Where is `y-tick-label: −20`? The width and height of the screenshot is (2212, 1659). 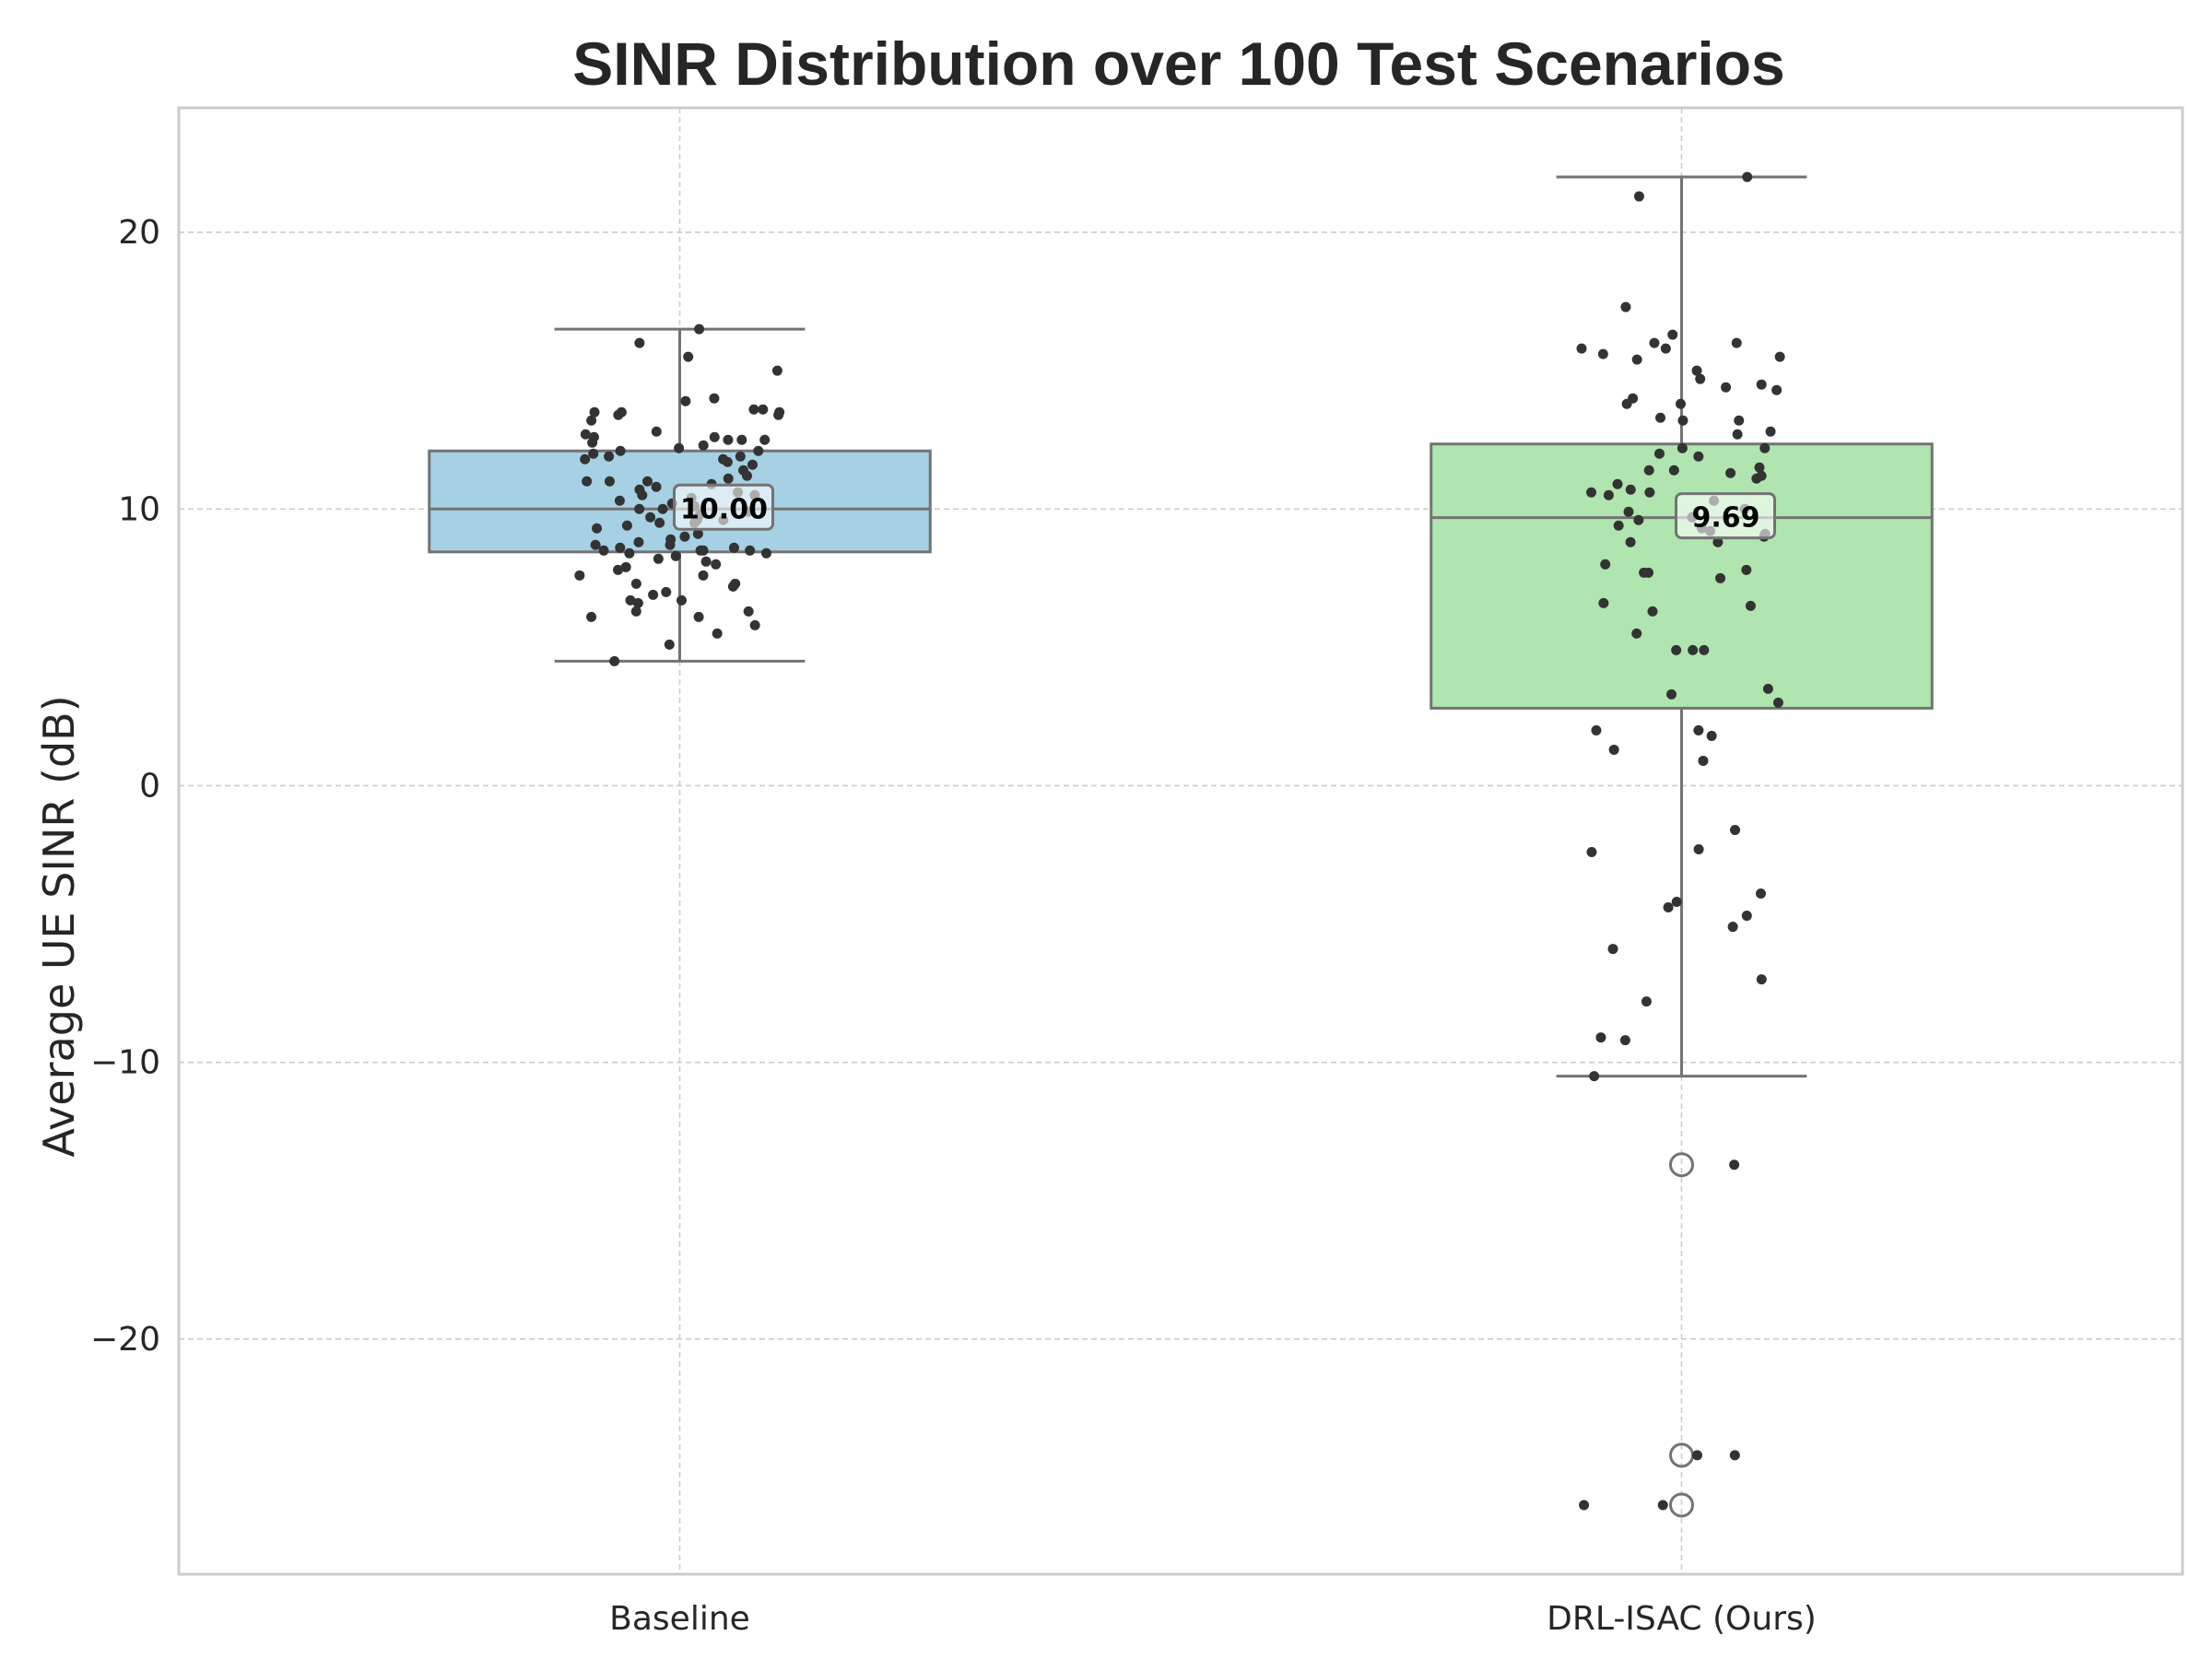 y-tick-label: −20 is located at coordinates (125, 1340).